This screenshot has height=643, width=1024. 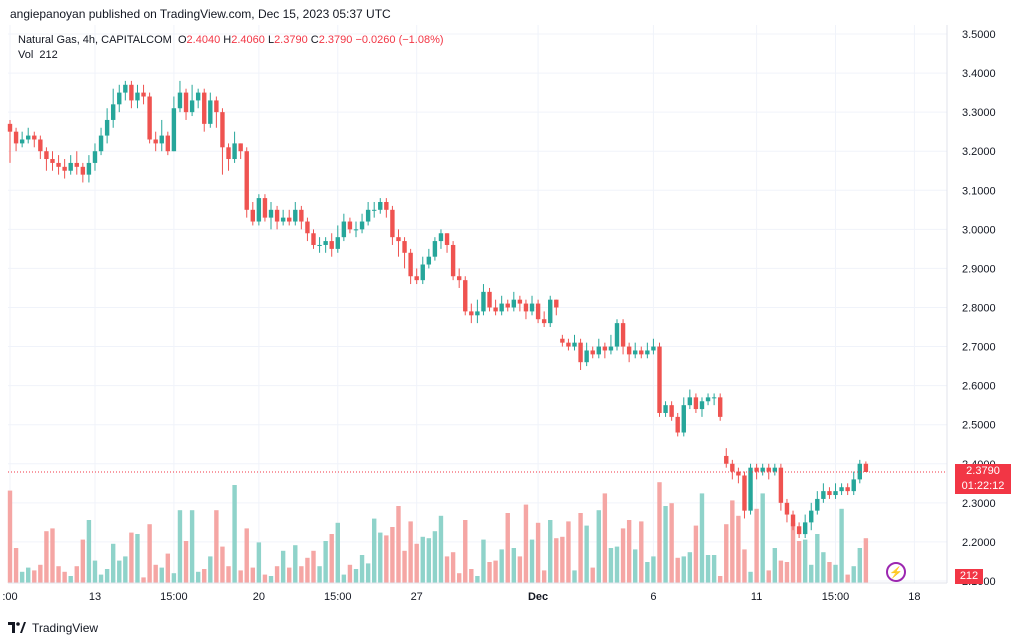 What do you see at coordinates (65, 628) in the screenshot?
I see `footer-brand-text: TradingView` at bounding box center [65, 628].